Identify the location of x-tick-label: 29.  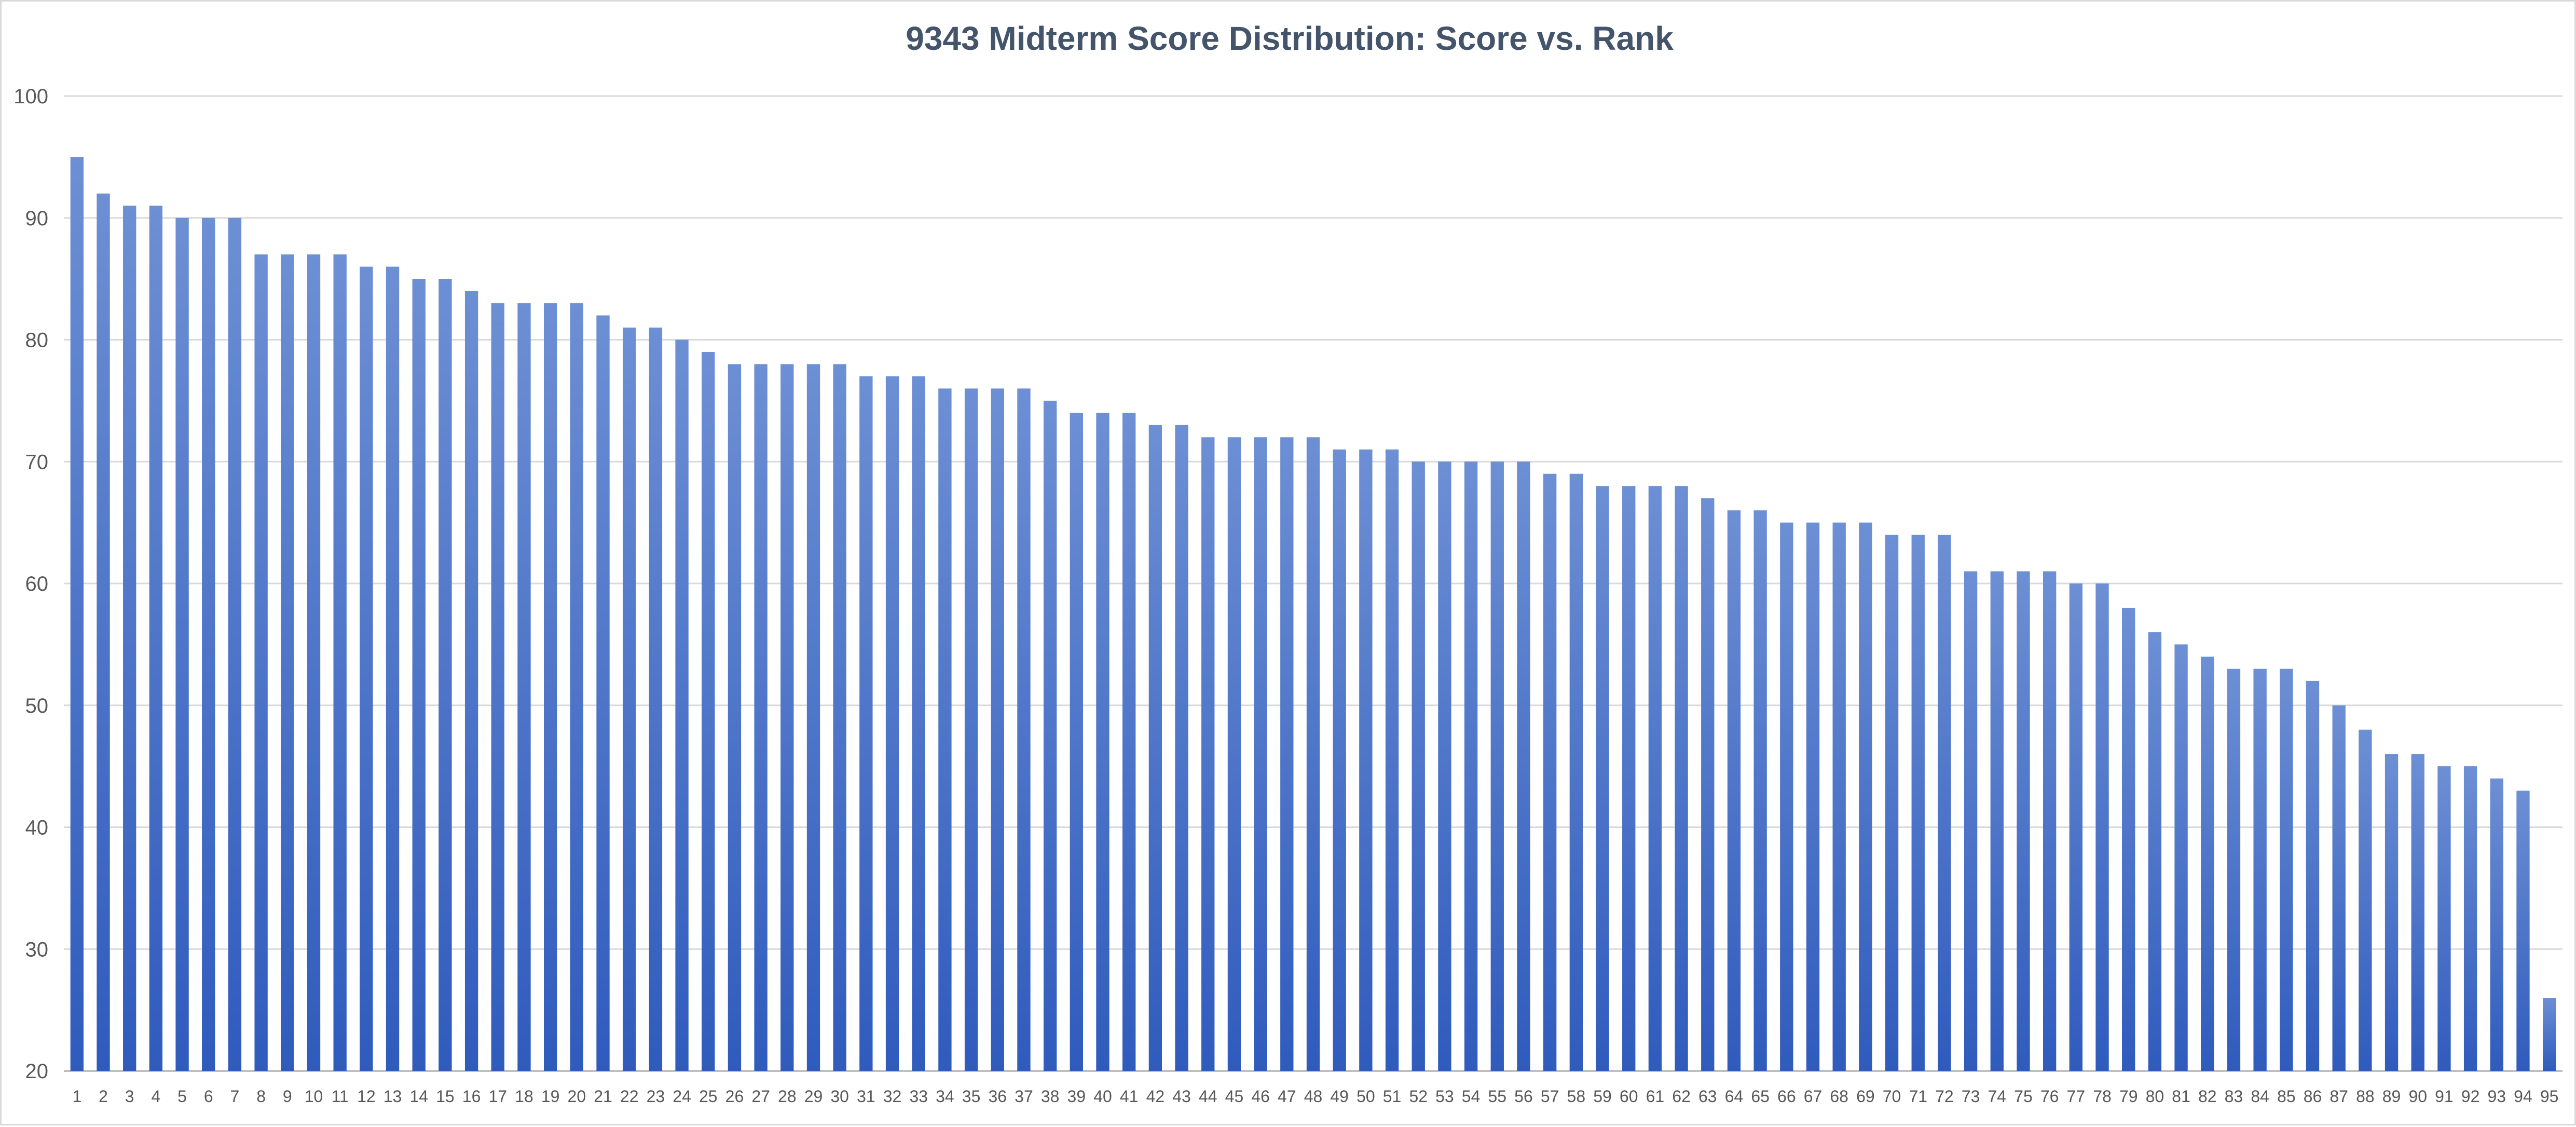
(813, 1096).